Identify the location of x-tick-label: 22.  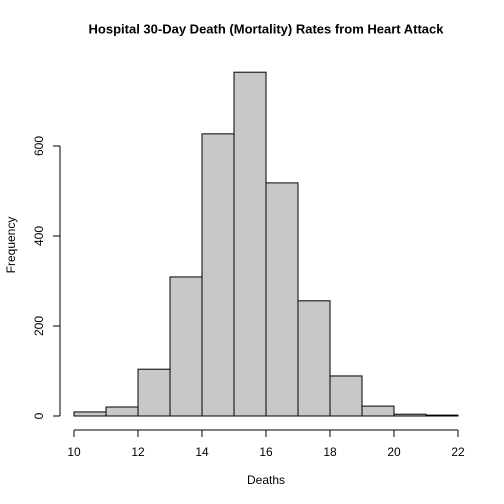
(458, 452).